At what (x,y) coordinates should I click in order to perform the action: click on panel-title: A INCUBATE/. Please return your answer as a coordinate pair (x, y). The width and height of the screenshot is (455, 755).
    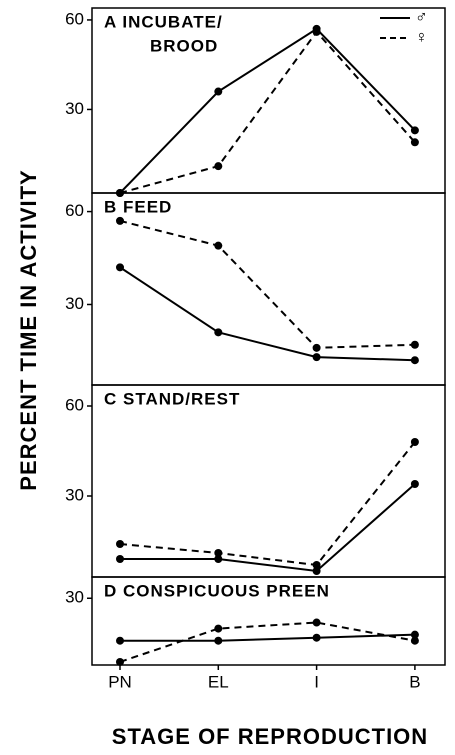
    Looking at the image, I should click on (163, 21).